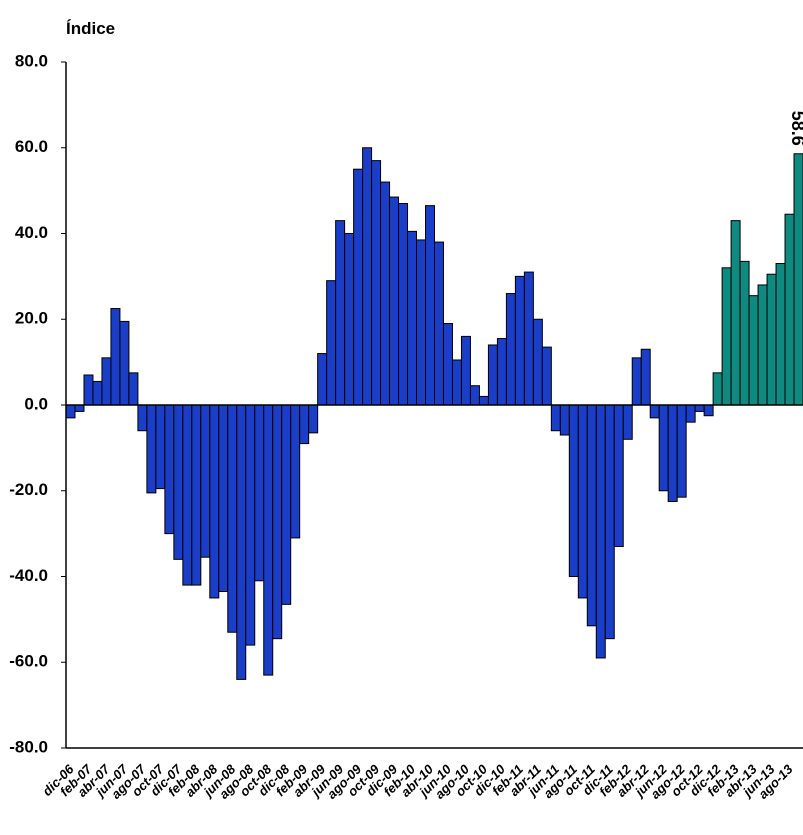  What do you see at coordinates (795, 128) in the screenshot?
I see `value-label: 58.6` at bounding box center [795, 128].